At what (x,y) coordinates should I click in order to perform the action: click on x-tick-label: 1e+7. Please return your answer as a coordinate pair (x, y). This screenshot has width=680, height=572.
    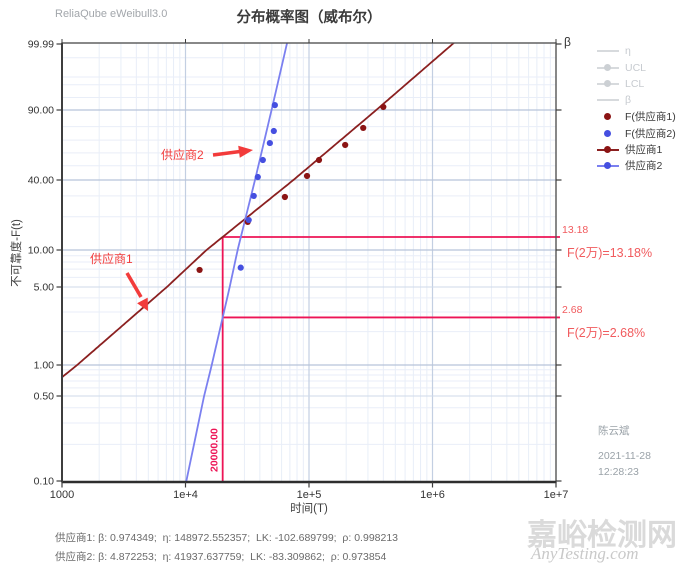
    Looking at the image, I should click on (556, 495).